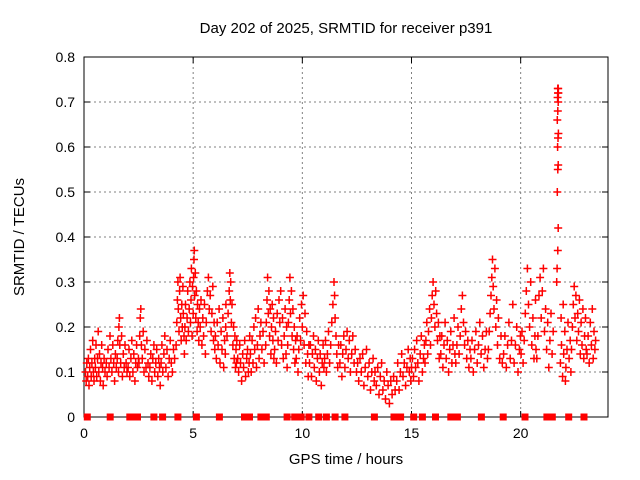 Image resolution: width=640 pixels, height=480 pixels. Describe the element at coordinates (303, 433) in the screenshot. I see `x-tick-label: 10` at that location.